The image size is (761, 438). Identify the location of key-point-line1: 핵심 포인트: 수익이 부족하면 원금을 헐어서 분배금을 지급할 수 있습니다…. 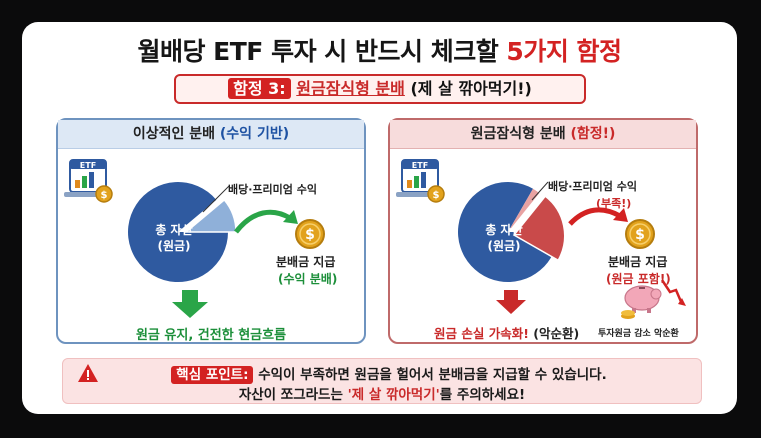
(382, 373).